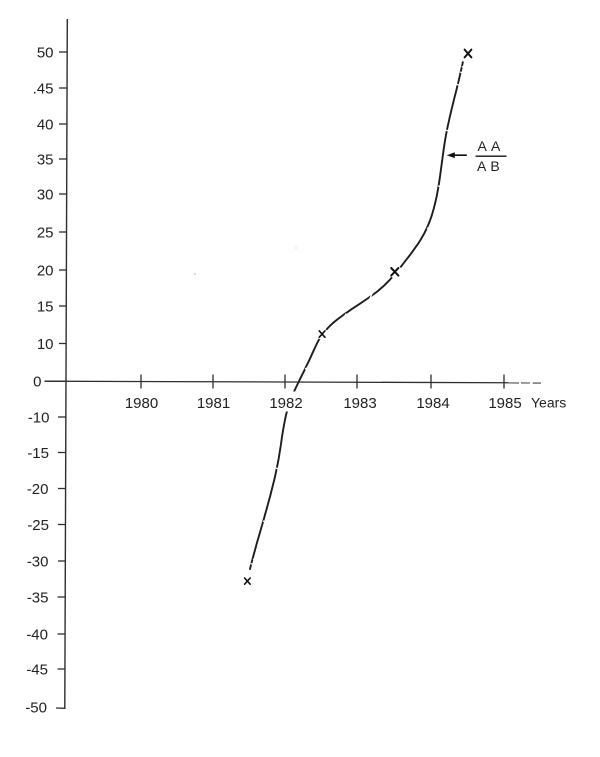 The width and height of the screenshot is (600, 757). What do you see at coordinates (45, 306) in the screenshot?
I see `svg-text: 15` at bounding box center [45, 306].